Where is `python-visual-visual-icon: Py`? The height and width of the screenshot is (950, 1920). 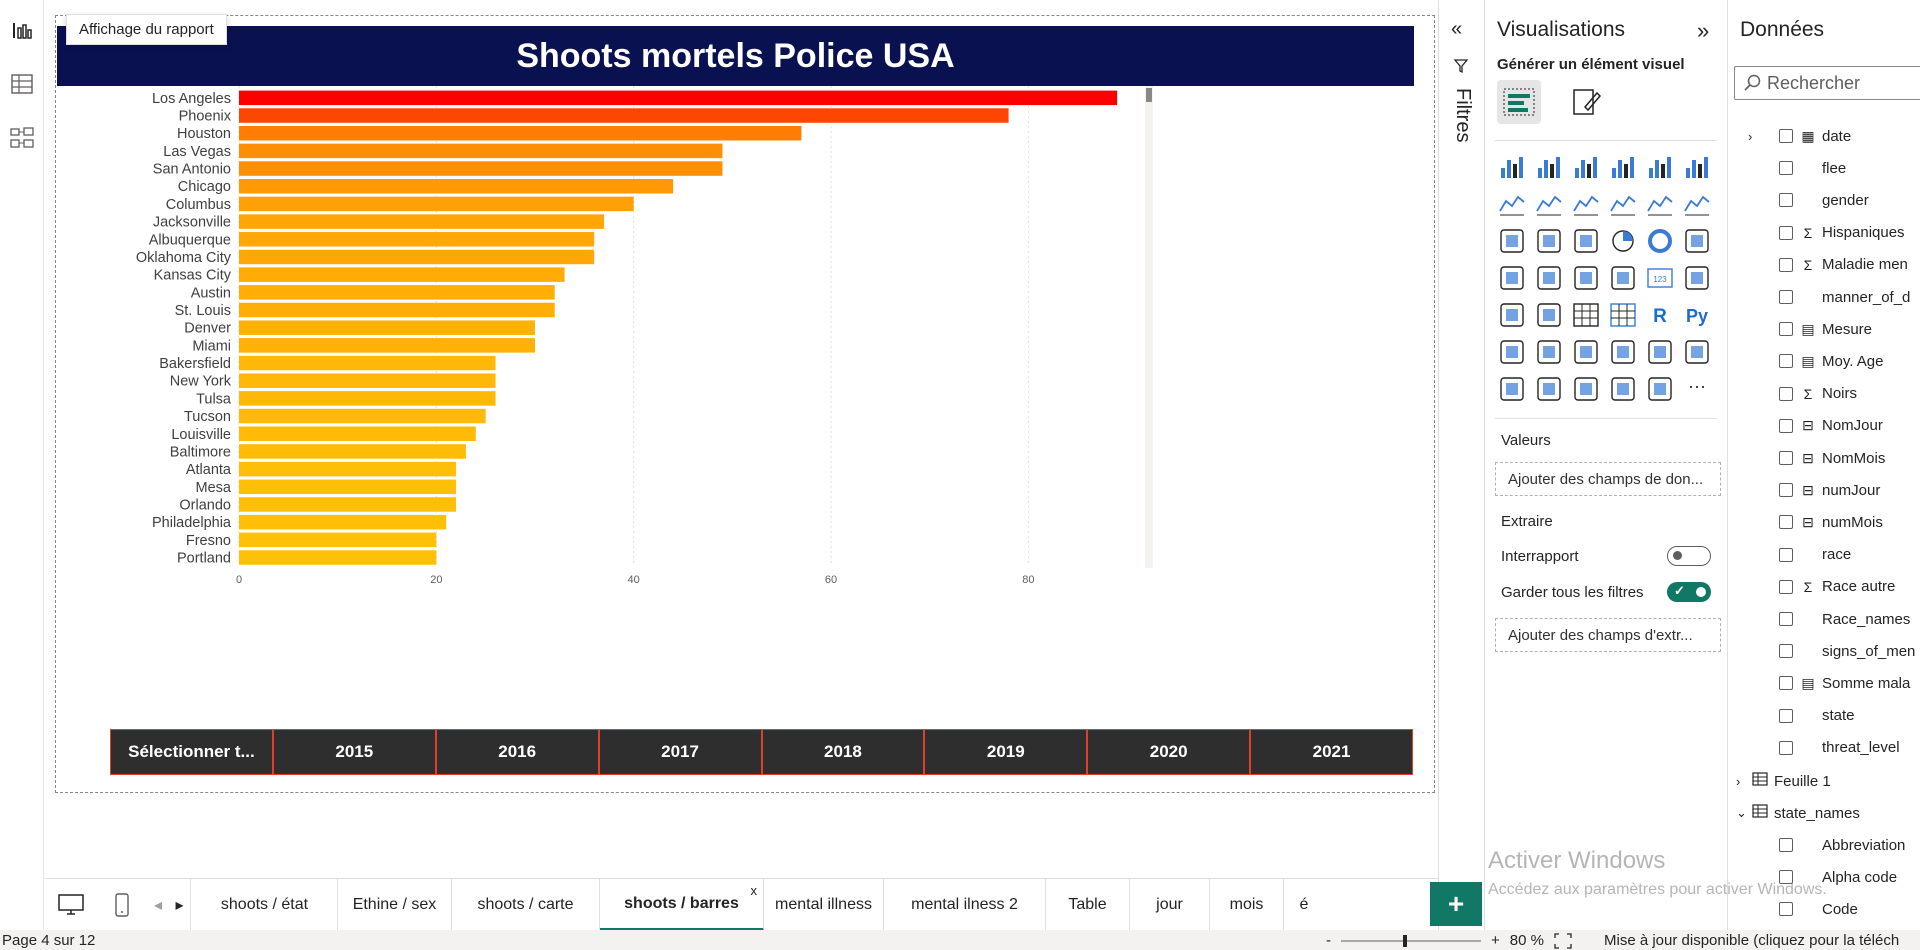 python-visual-visual-icon: Py is located at coordinates (1697, 315).